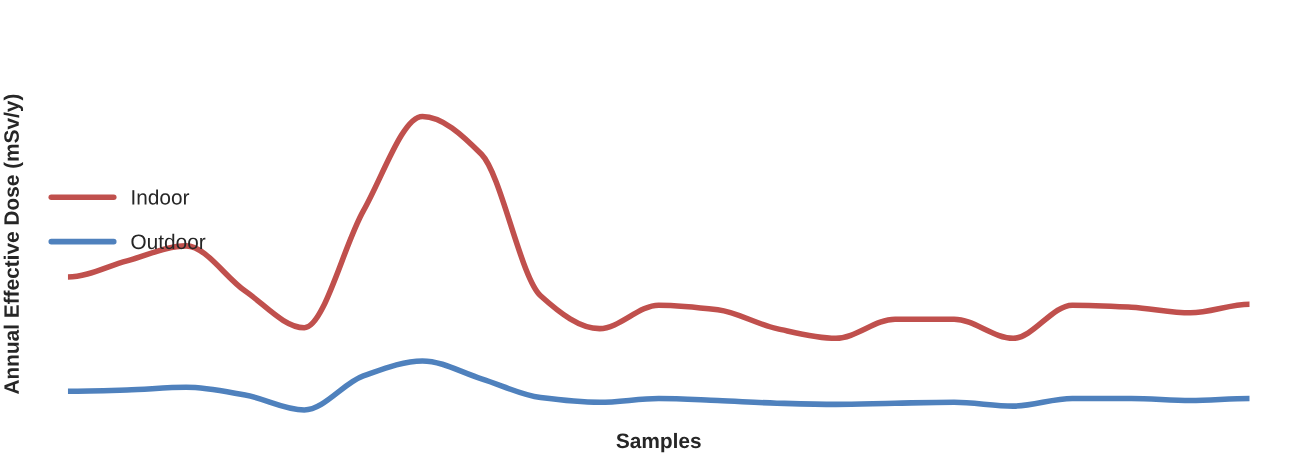  What do you see at coordinates (658, 442) in the screenshot?
I see `x-axis-title: Samples` at bounding box center [658, 442].